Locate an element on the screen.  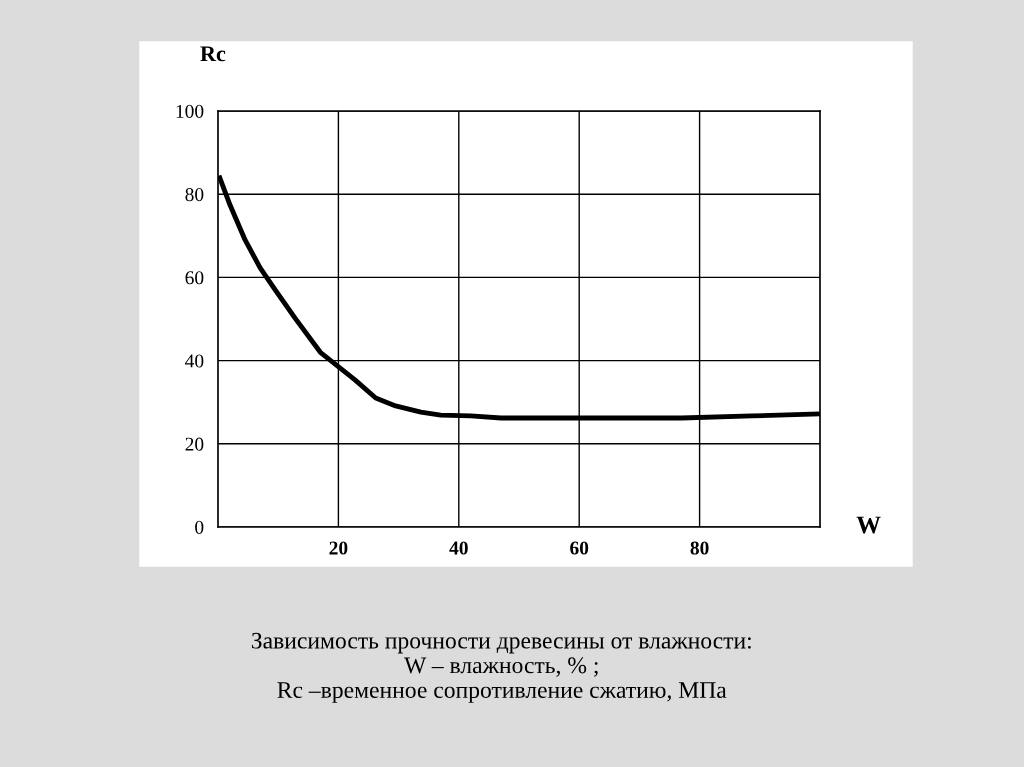
x-tick-label: 40 is located at coordinates (458, 548).